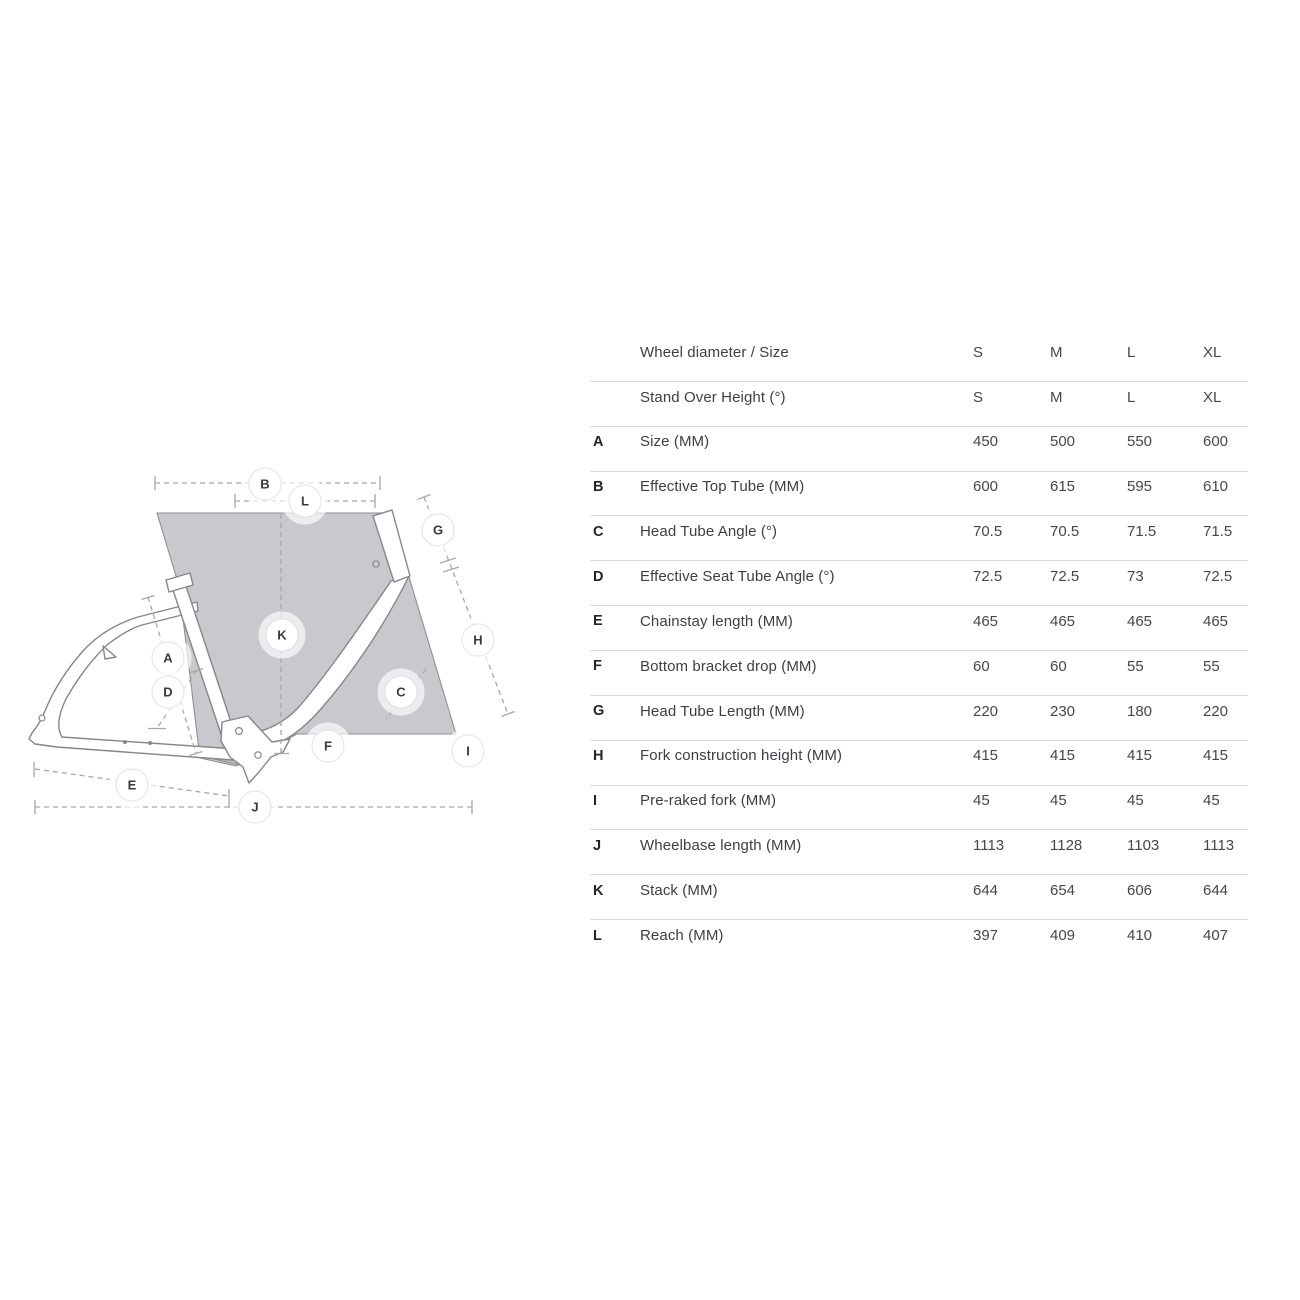 The width and height of the screenshot is (1300, 1300). Describe the element at coordinates (264, 484) in the screenshot. I see `label-letter: B` at that location.